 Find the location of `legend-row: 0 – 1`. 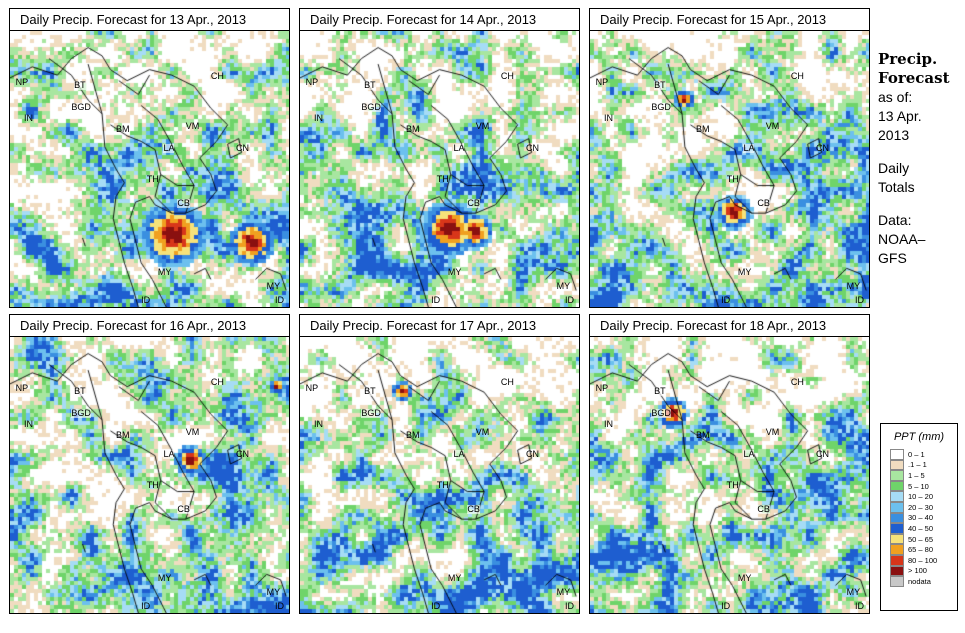

legend-row: 0 – 1 is located at coordinates (923, 454).